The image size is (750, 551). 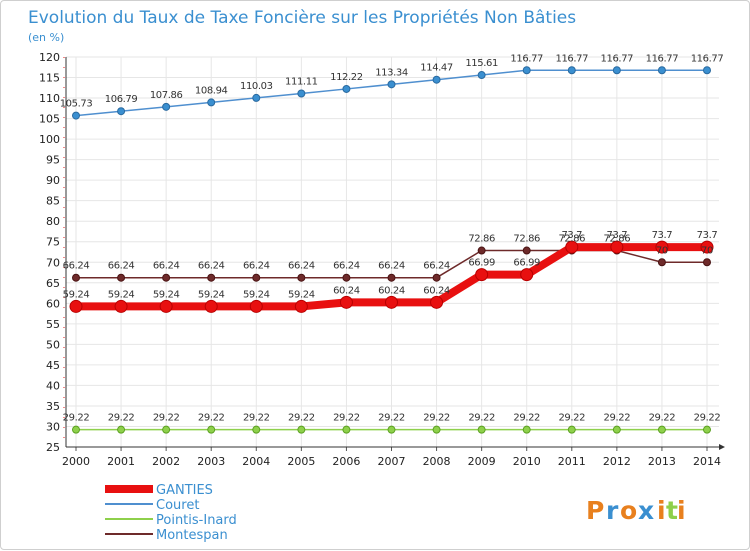 I want to click on data-label-couret: 112.22, so click(x=346, y=77).